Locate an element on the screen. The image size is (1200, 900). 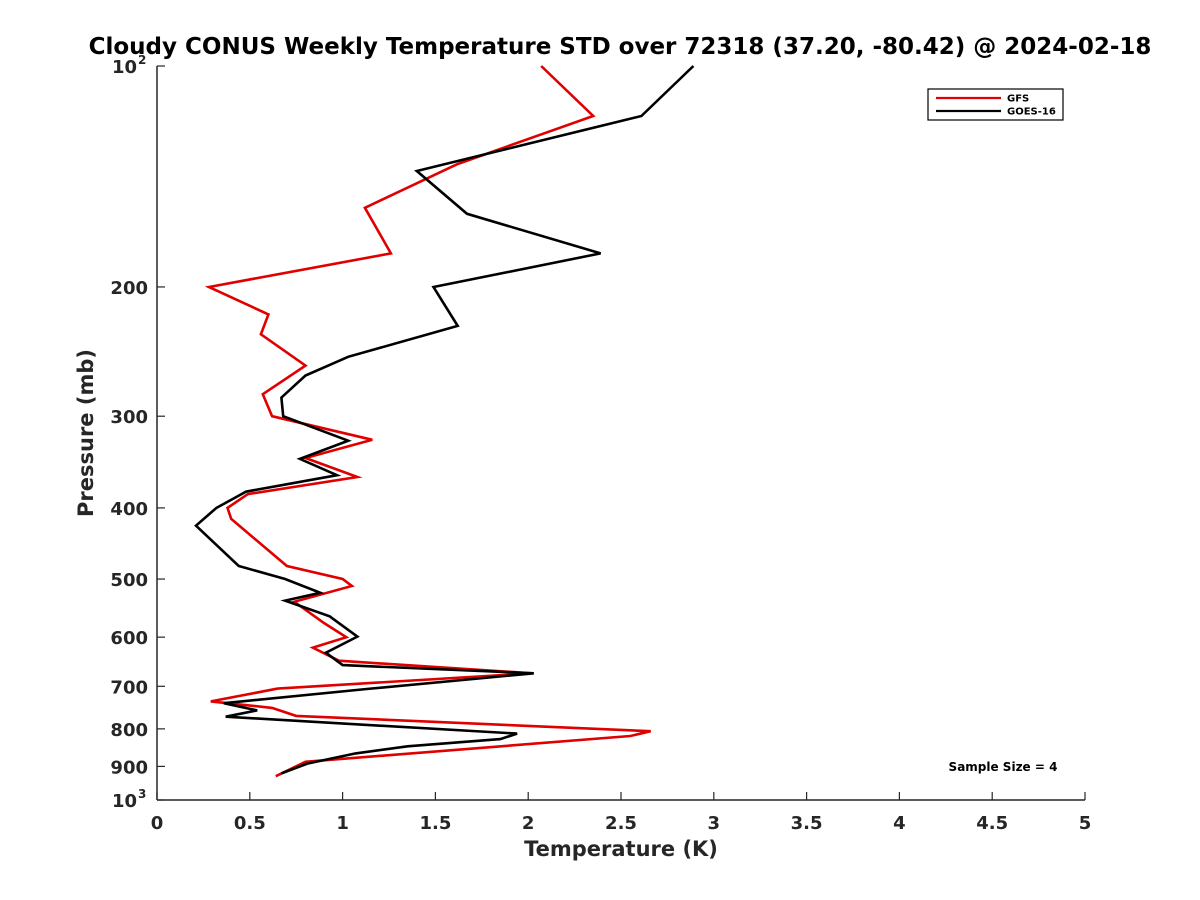
y-tick-label: 400 is located at coordinates (129, 509).